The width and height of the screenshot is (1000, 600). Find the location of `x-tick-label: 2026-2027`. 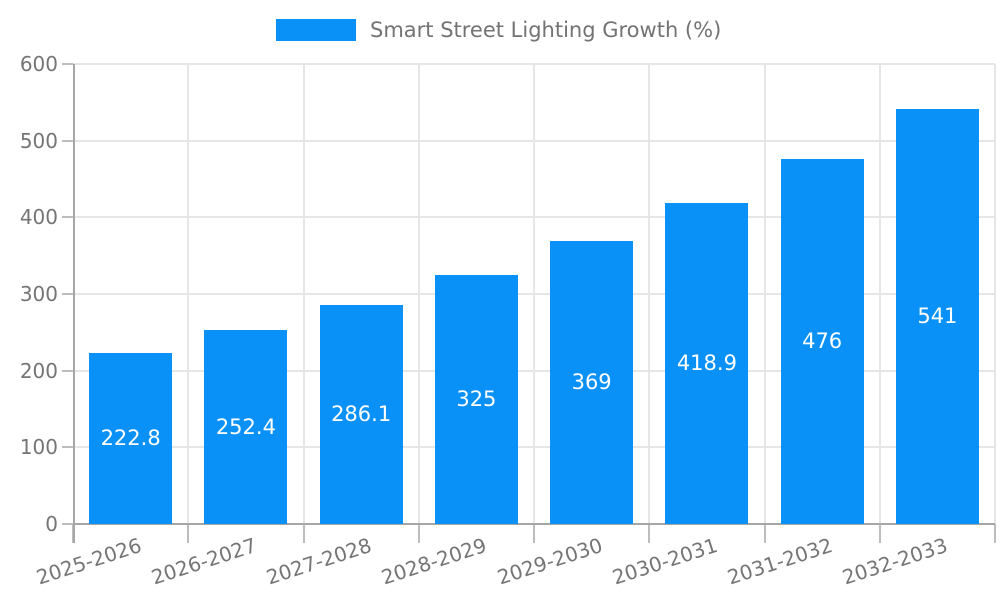

x-tick-label: 2026-2027 is located at coordinates (204, 561).